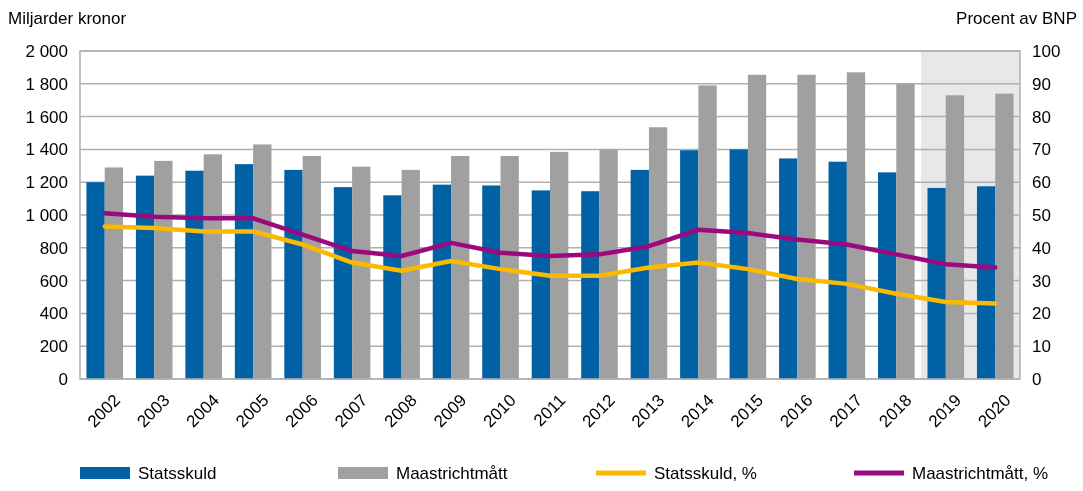  I want to click on y-axis-title: Miljarder kronor, so click(67, 18).